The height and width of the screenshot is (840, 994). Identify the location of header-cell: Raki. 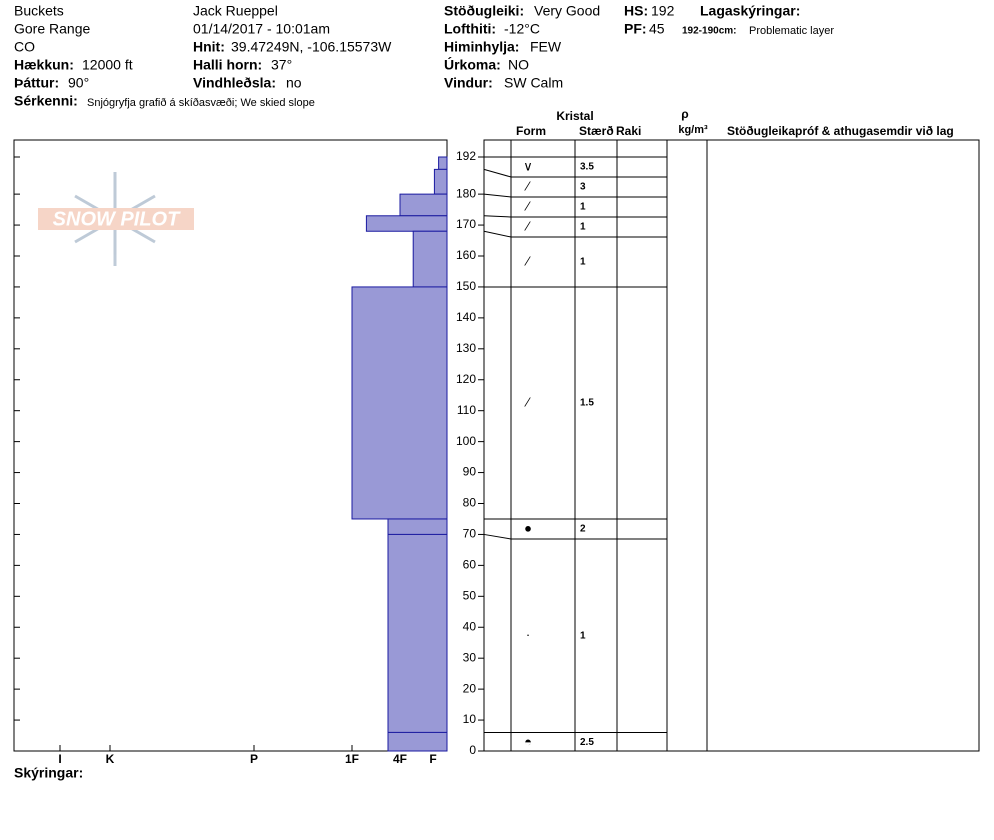
(628, 131).